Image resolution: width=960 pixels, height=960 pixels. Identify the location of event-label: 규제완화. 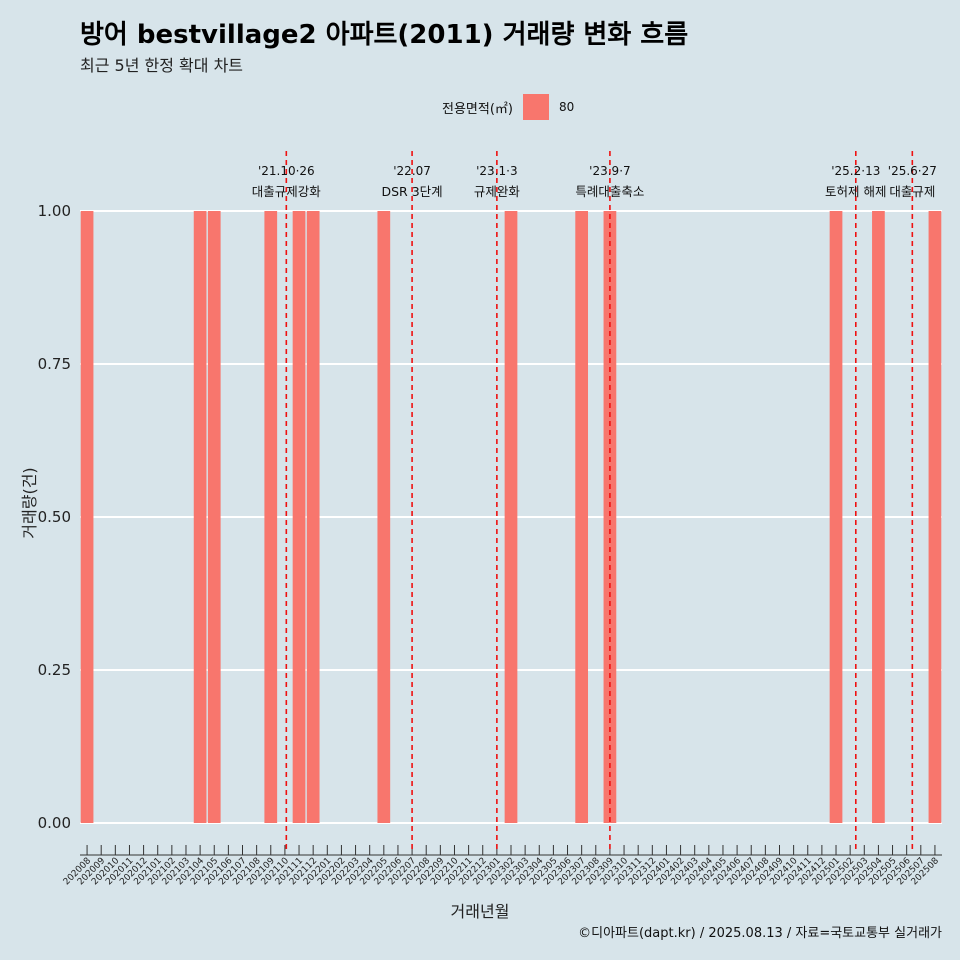
(497, 191).